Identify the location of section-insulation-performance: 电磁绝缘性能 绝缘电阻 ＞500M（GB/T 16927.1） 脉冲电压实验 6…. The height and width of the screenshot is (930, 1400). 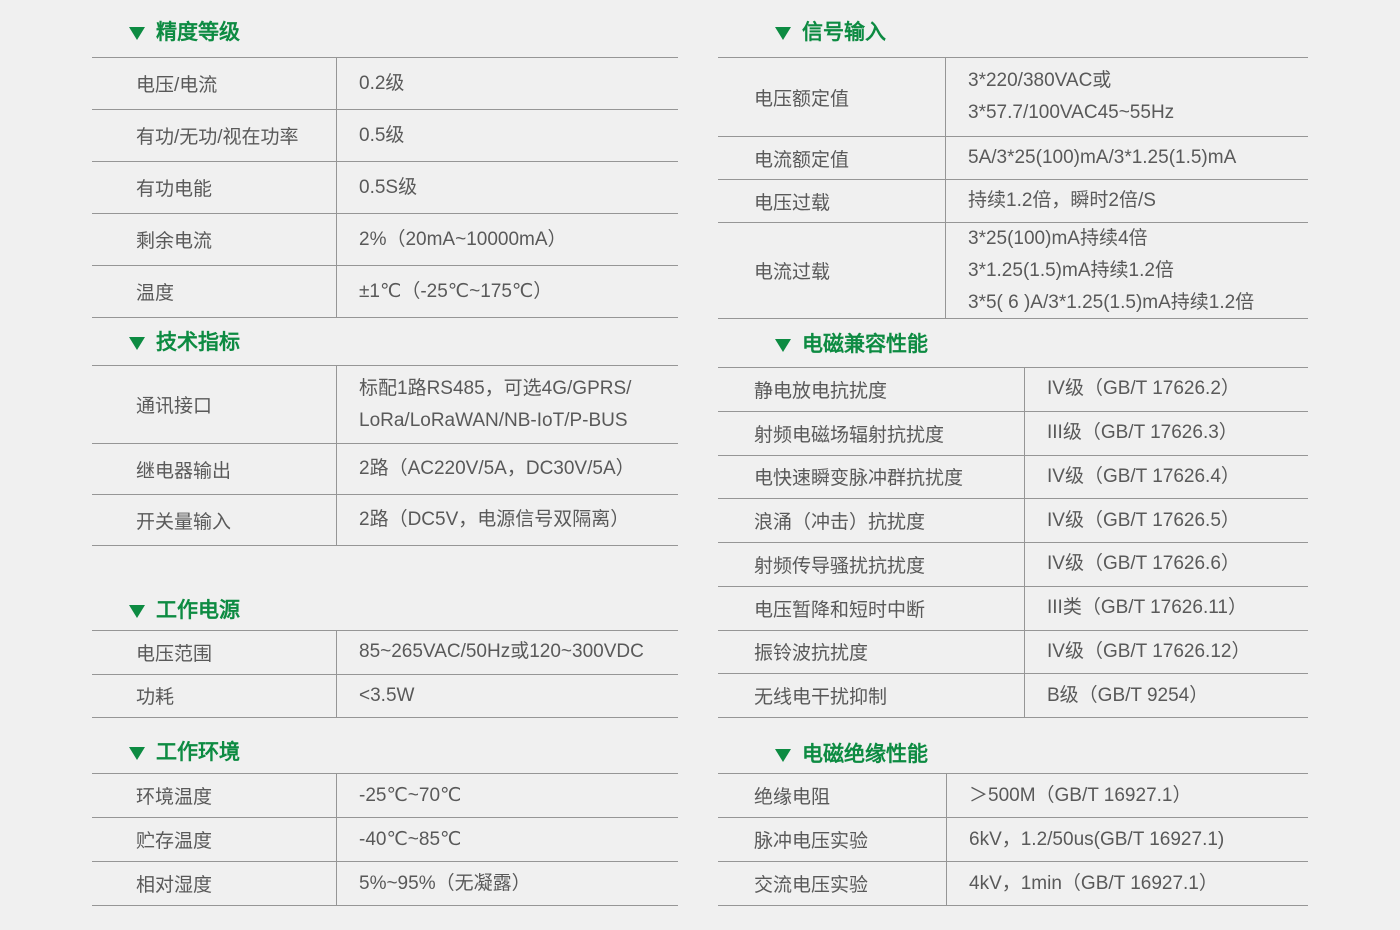
(1013, 824).